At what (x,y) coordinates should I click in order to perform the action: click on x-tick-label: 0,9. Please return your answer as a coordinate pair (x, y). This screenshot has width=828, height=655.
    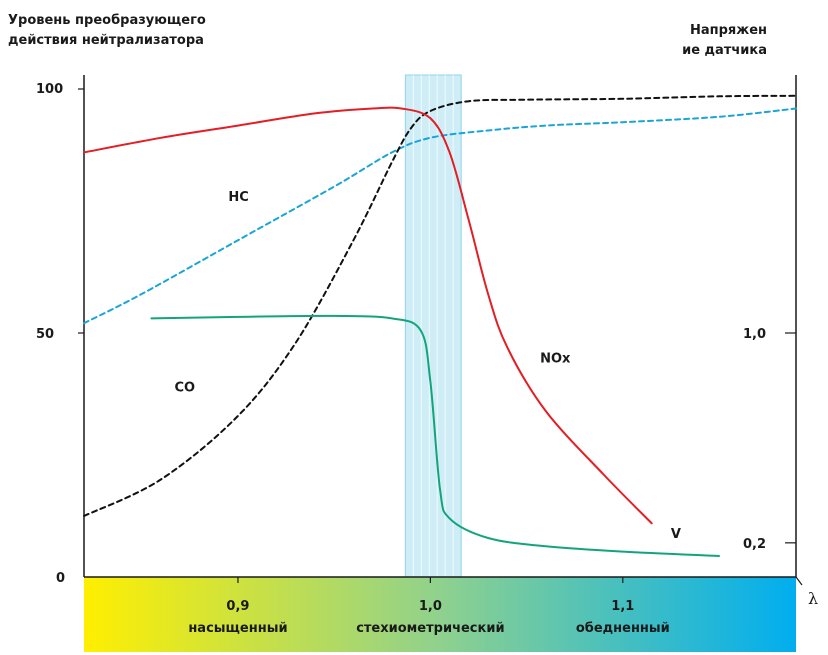
    Looking at the image, I should click on (237, 606).